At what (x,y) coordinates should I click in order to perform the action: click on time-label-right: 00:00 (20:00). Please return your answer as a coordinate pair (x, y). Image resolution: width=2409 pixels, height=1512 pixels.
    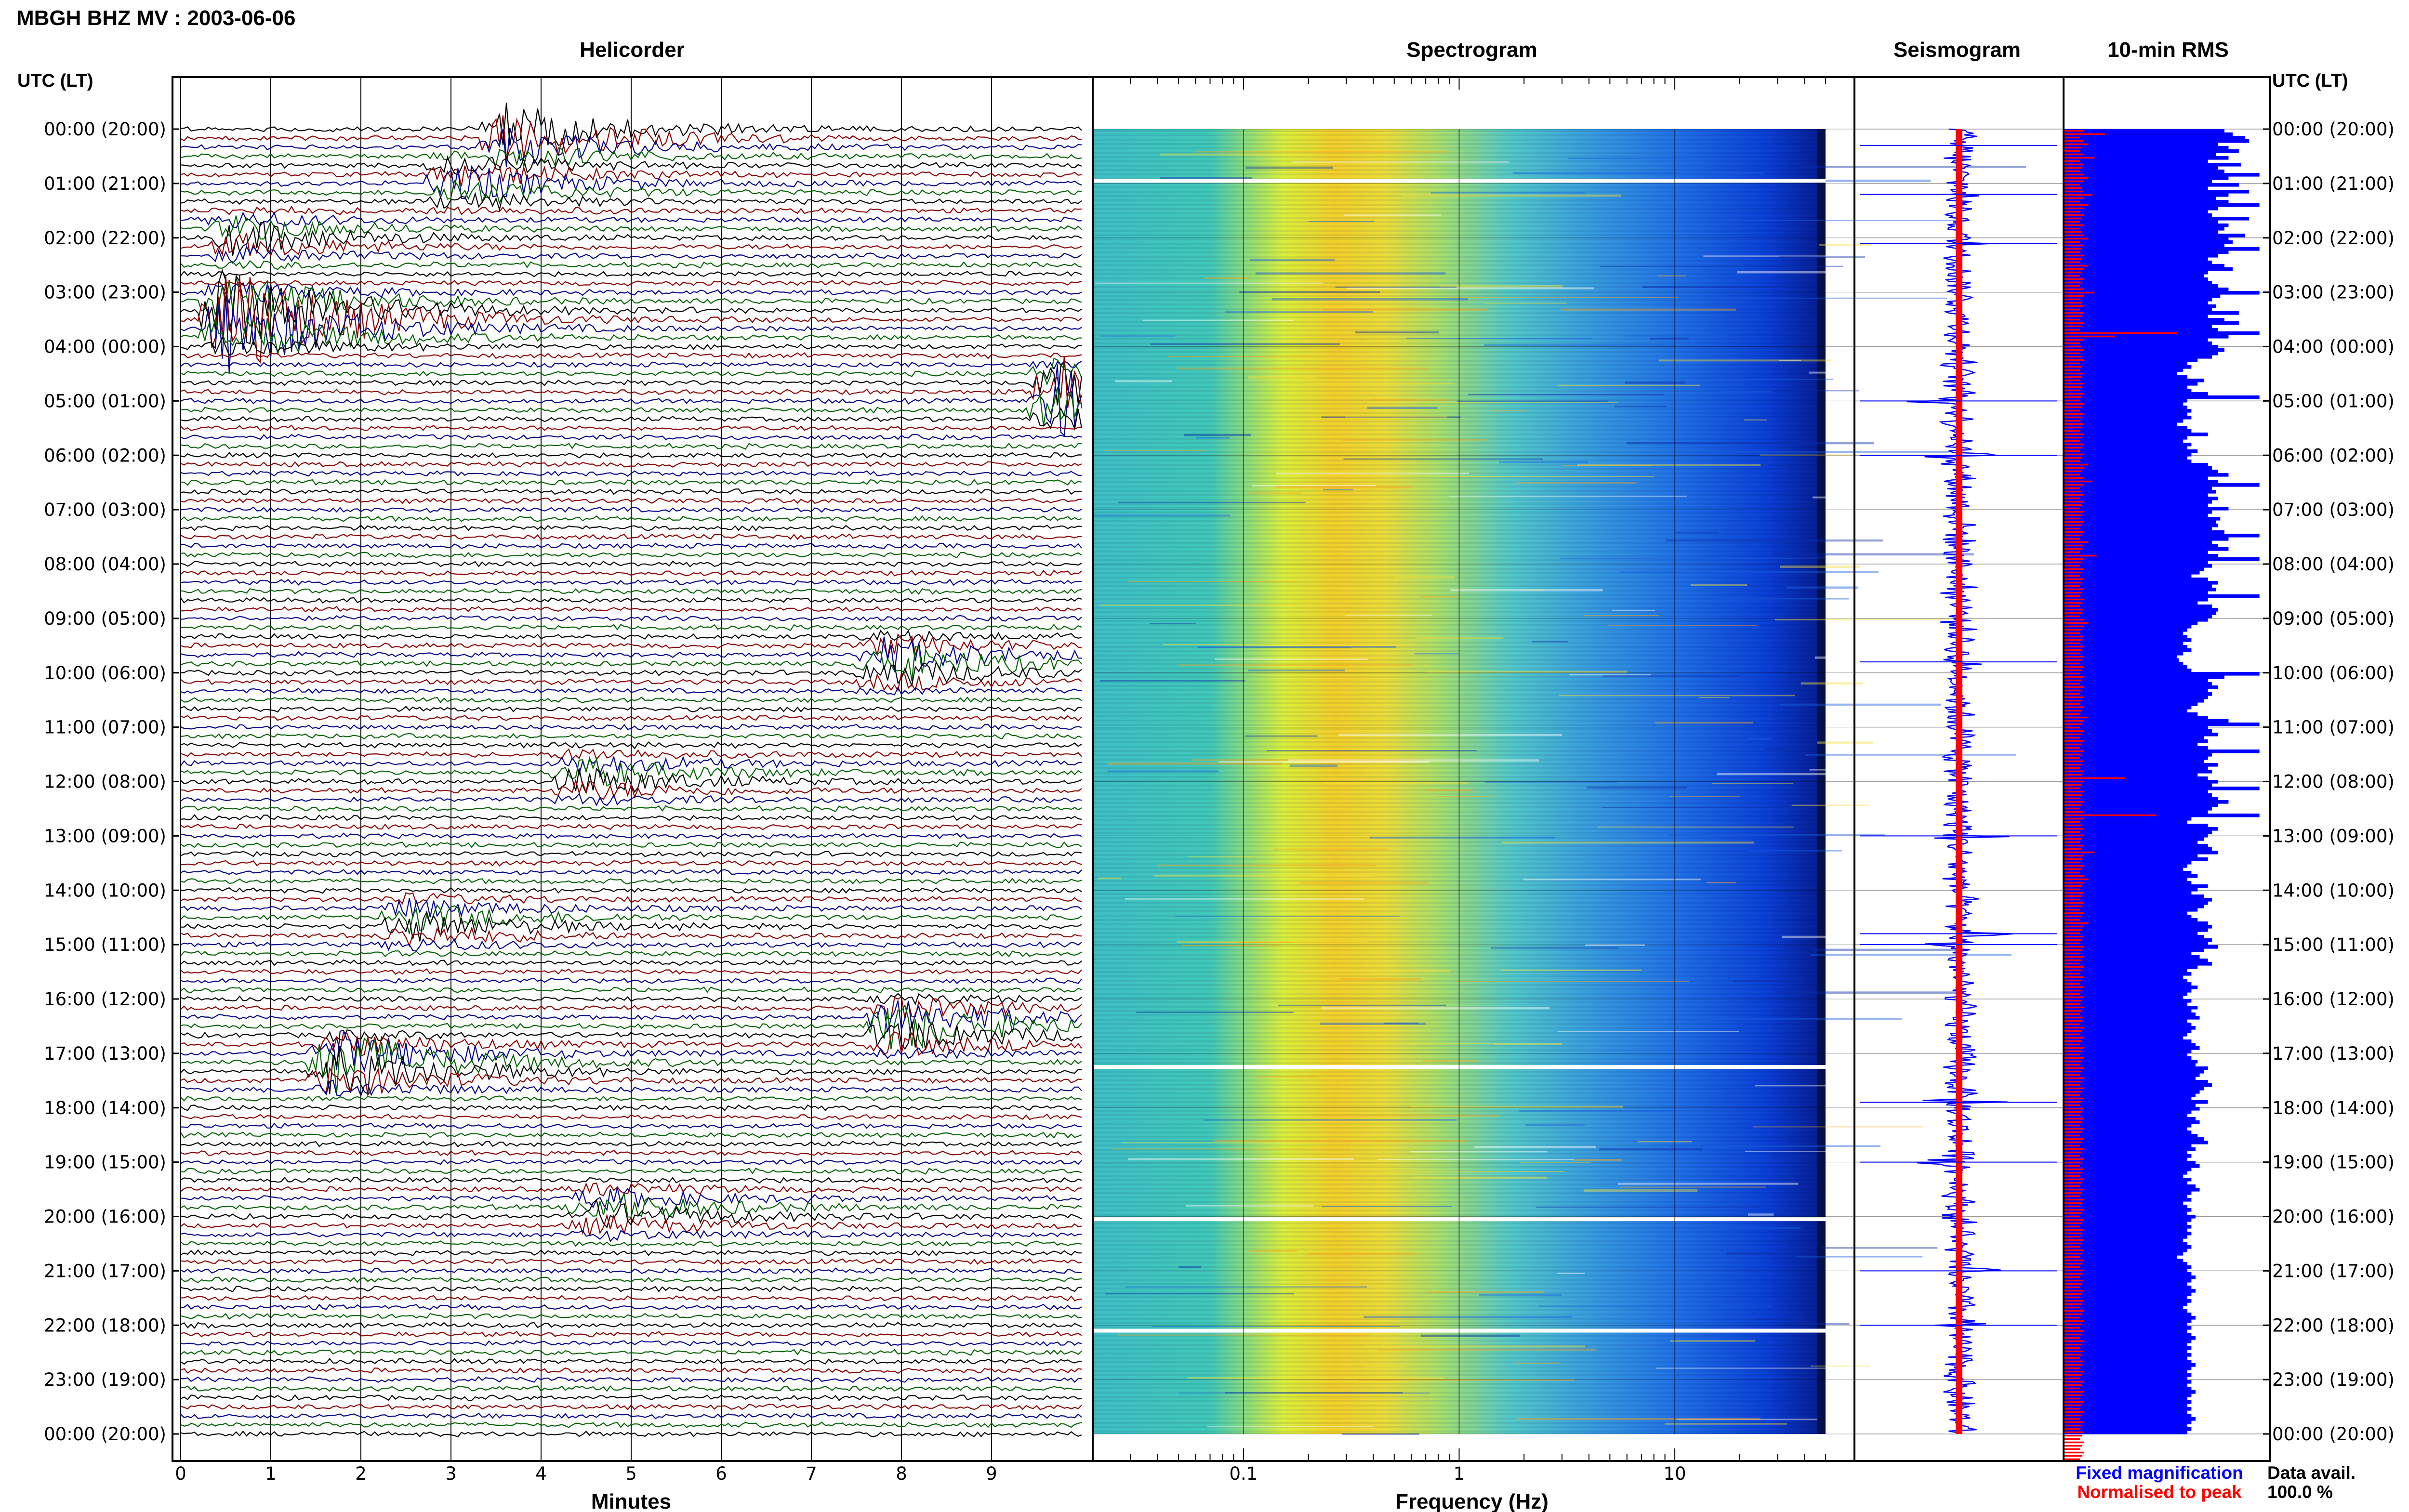
    Looking at the image, I should click on (2333, 1434).